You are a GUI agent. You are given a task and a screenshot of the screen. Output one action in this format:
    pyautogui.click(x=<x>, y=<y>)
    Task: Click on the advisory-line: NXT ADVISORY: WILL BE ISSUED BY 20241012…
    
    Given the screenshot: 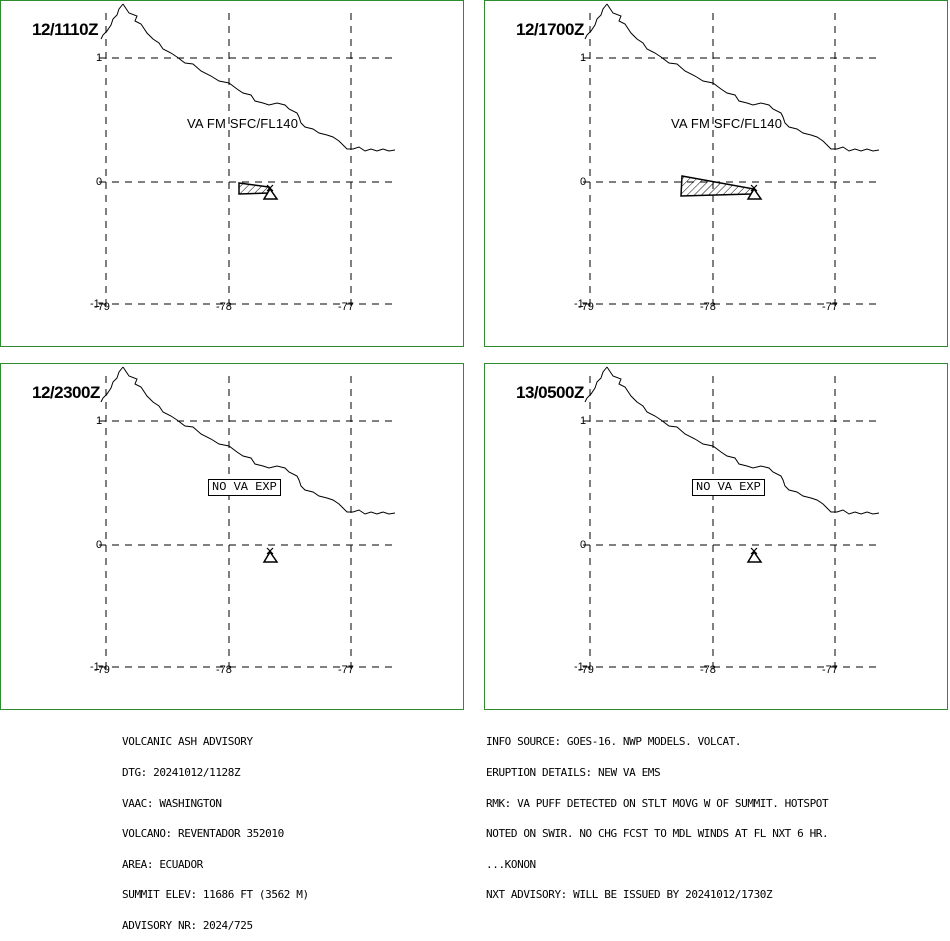 What is the action you would take?
    pyautogui.click(x=629, y=895)
    